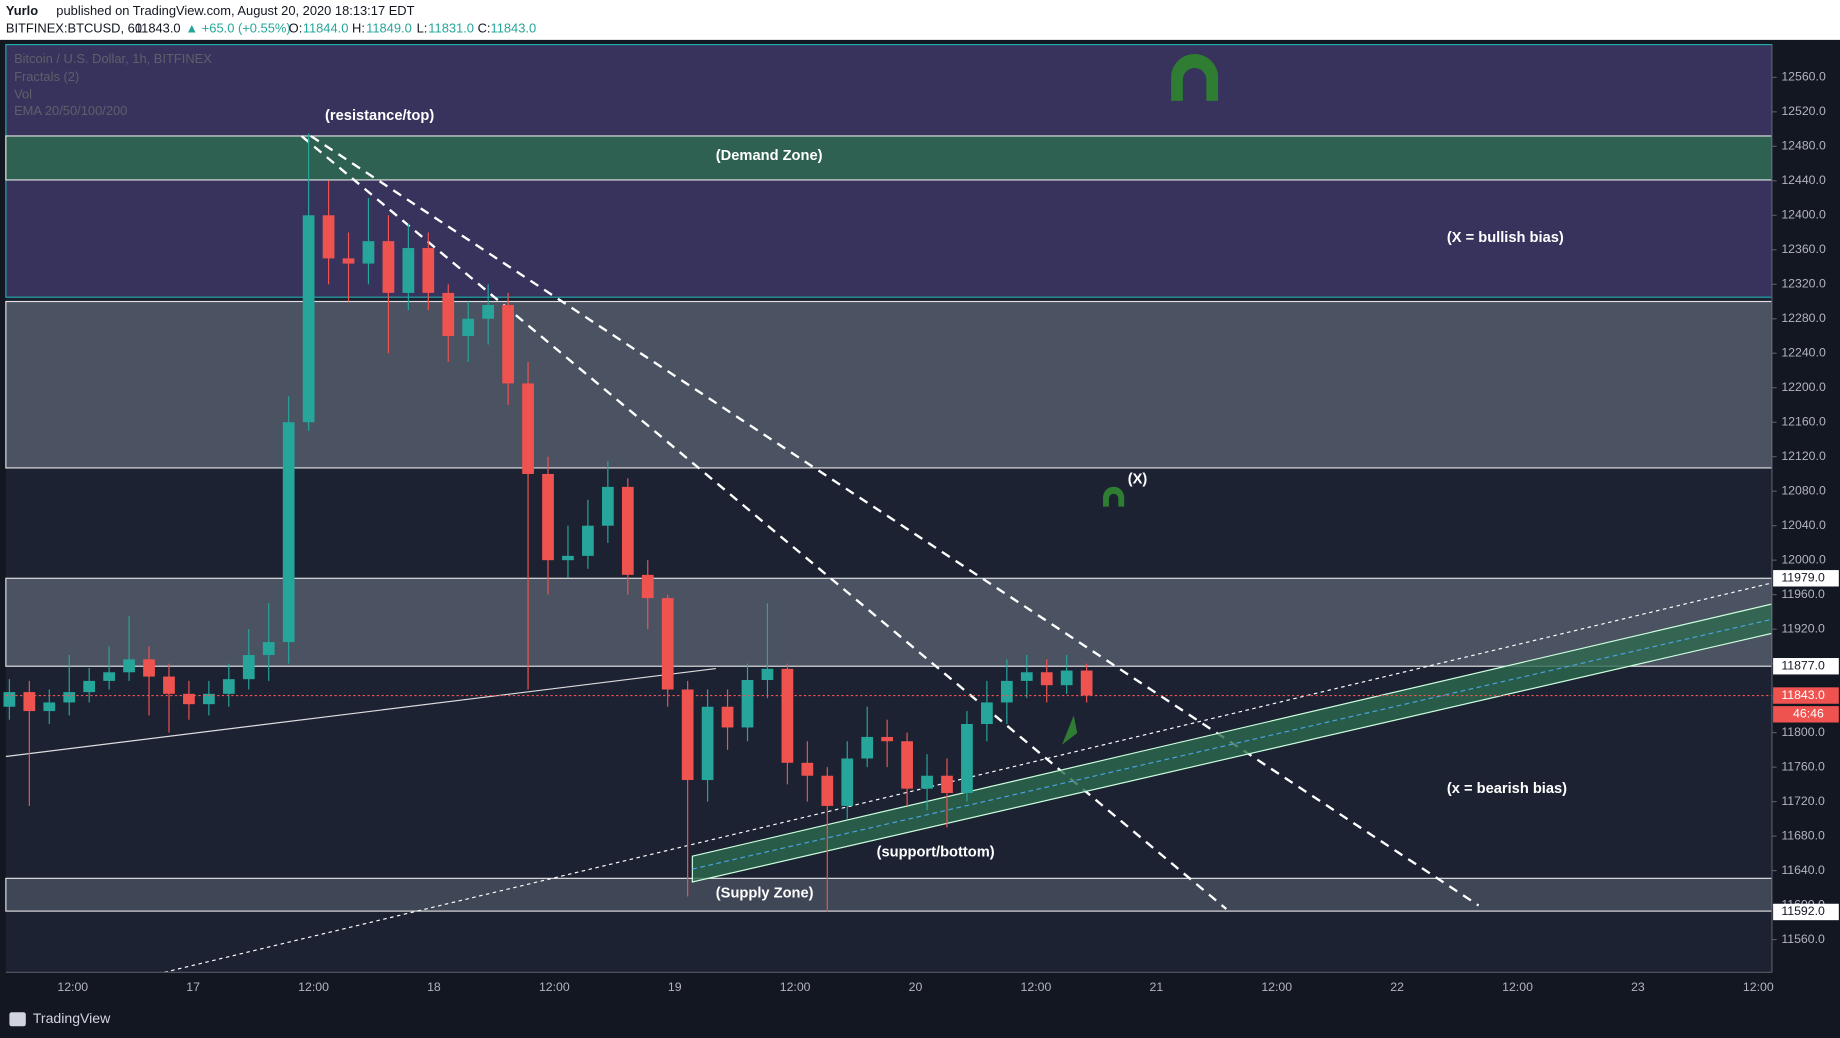 This screenshot has width=1840, height=1038. Describe the element at coordinates (1803, 387) in the screenshot. I see `y-tick-label: 12200.0` at that location.